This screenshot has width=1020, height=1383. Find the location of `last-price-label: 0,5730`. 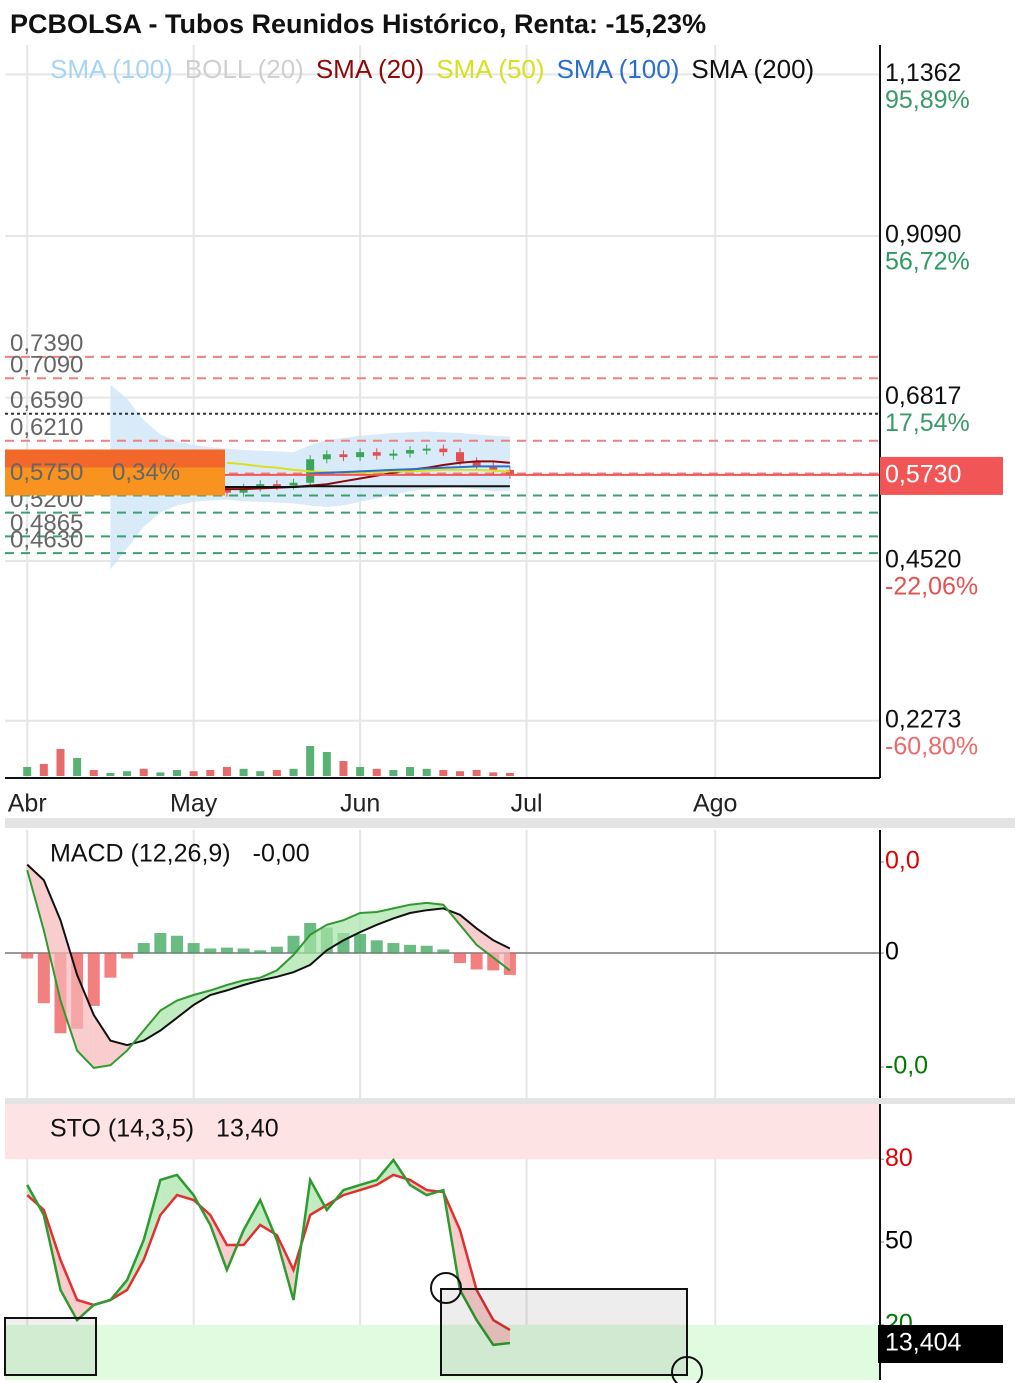

last-price-label: 0,5730 is located at coordinates (923, 475).